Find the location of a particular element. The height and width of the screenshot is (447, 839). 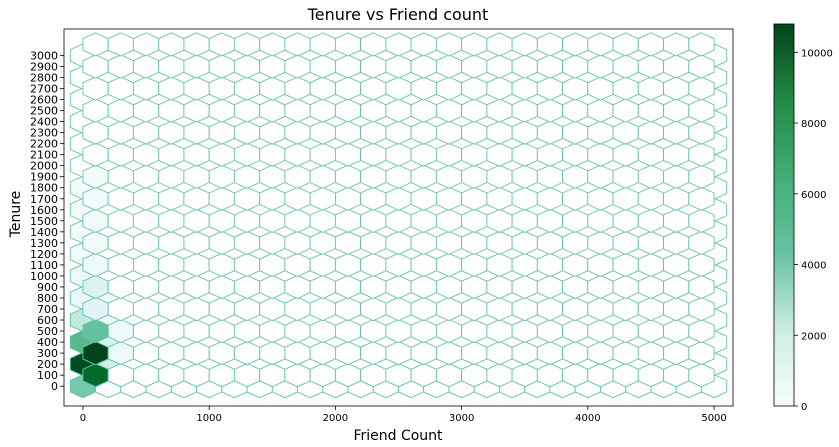

y-tick-label: 1800 is located at coordinates (44, 188).